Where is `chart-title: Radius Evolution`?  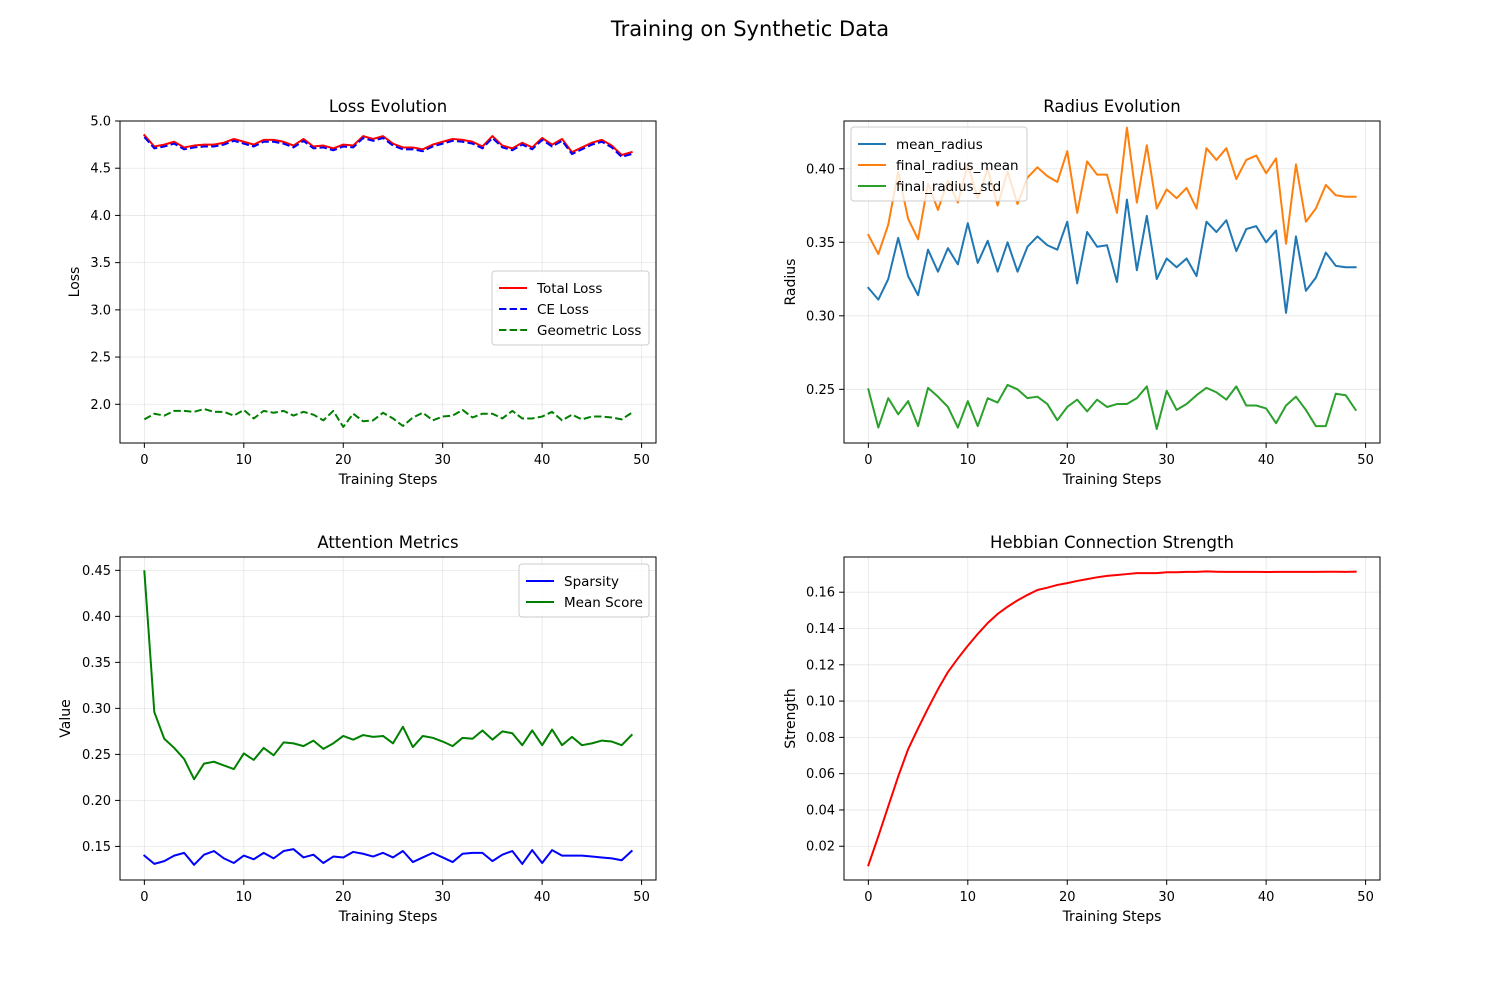 chart-title: Radius Evolution is located at coordinates (1112, 106).